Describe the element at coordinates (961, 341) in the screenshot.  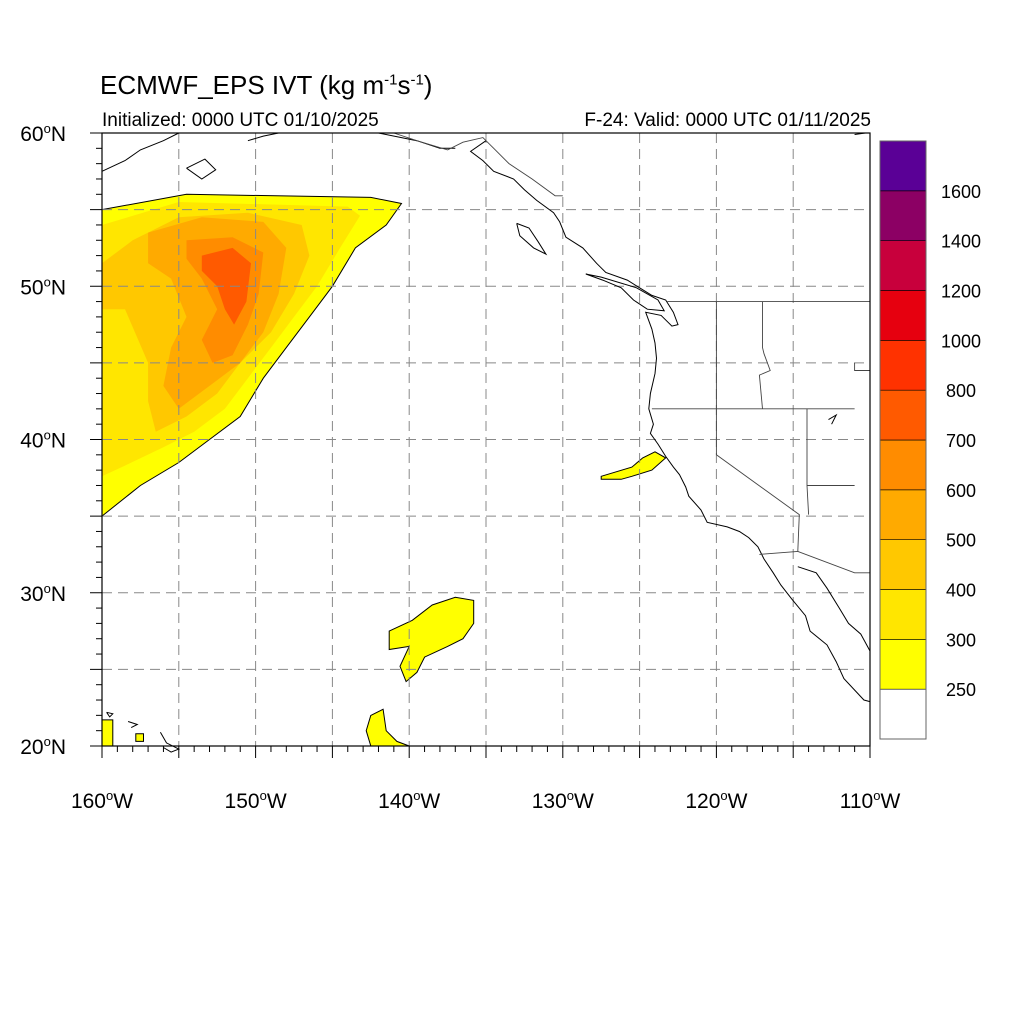
I see `colorbar-label: 1000` at that location.